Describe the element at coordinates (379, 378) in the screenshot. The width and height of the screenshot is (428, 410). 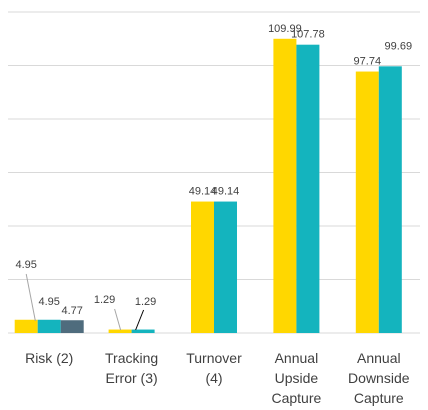
I see `category-label: Downside` at that location.